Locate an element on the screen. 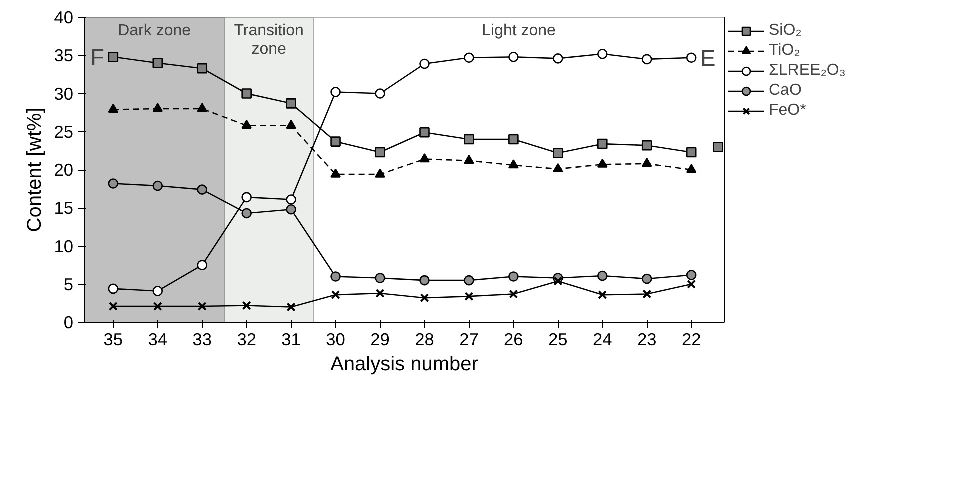 The height and width of the screenshot is (481, 967). x-tick-label: 34 is located at coordinates (158, 340).